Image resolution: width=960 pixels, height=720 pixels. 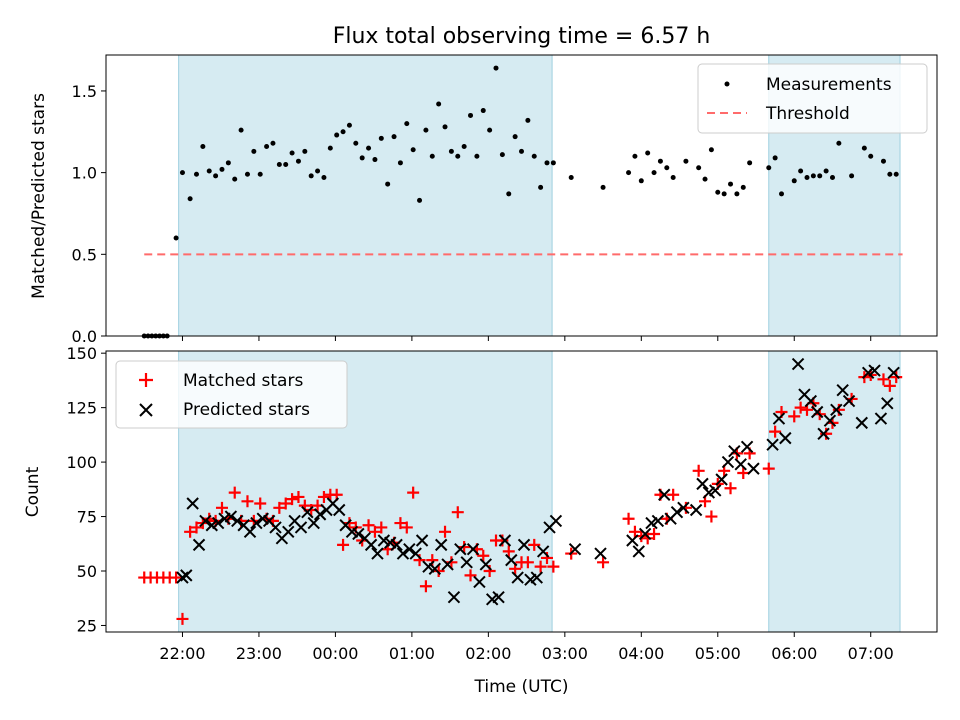 I want to click on x-tick-label: 06:00, so click(x=794, y=653).